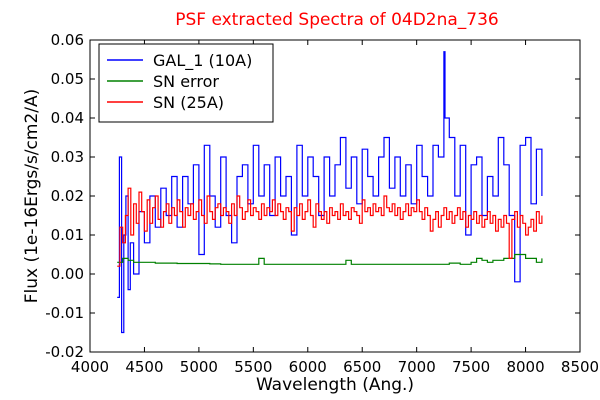 The width and height of the screenshot is (600, 400). What do you see at coordinates (67, 196) in the screenshot?
I see `y-tick-label: 0.02` at bounding box center [67, 196].